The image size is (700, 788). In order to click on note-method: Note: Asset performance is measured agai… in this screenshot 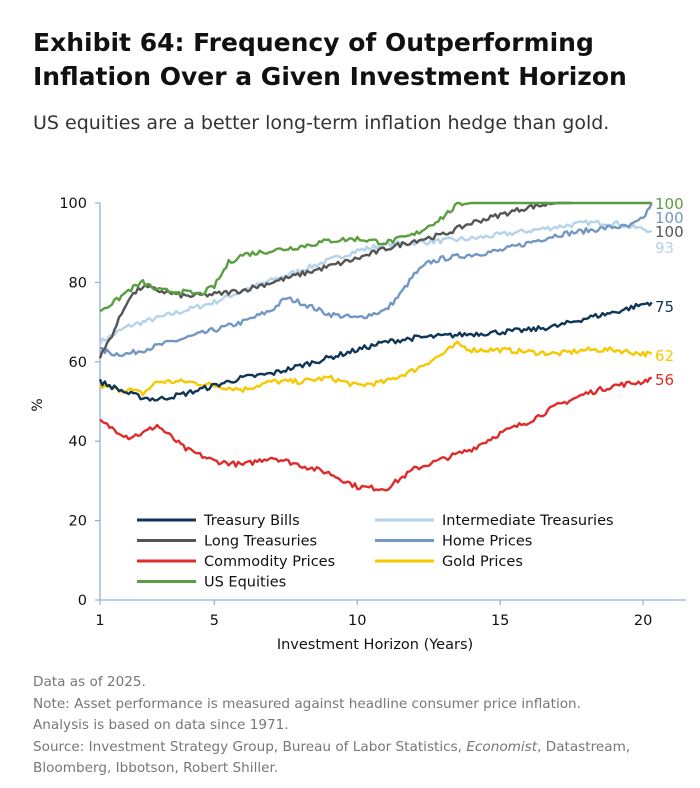, I will do `click(307, 703)`.